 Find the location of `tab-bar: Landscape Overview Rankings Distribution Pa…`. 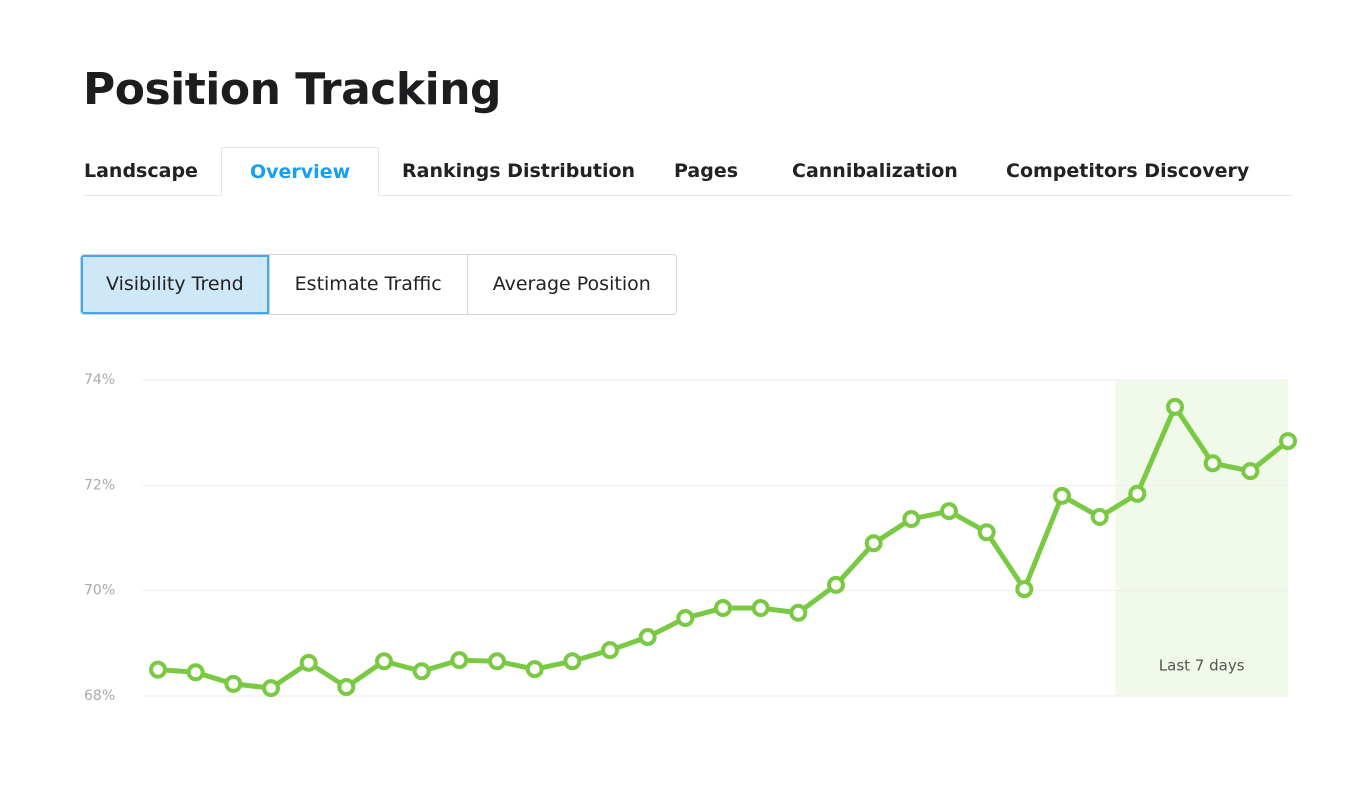

tab-bar: Landscape Overview Rankings Distribution Pa… is located at coordinates (688, 171).